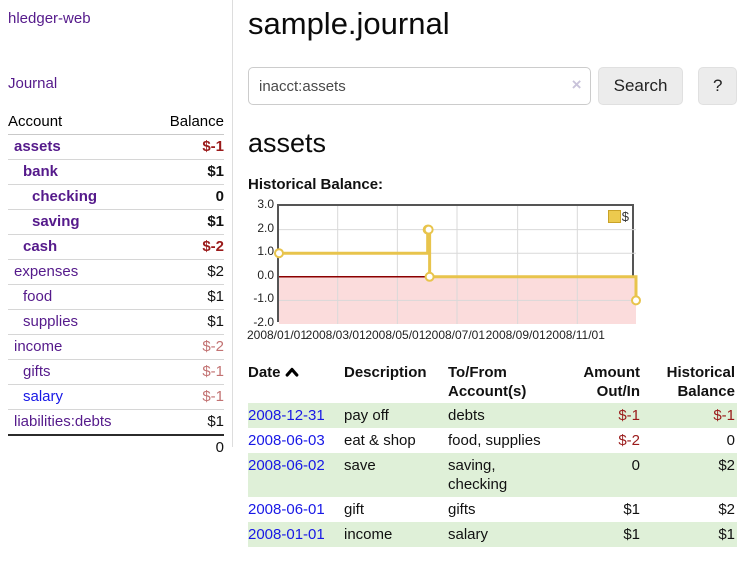 This screenshot has height=582, width=742. What do you see at coordinates (116, 247) in the screenshot?
I see `account-row: cash $-2` at bounding box center [116, 247].